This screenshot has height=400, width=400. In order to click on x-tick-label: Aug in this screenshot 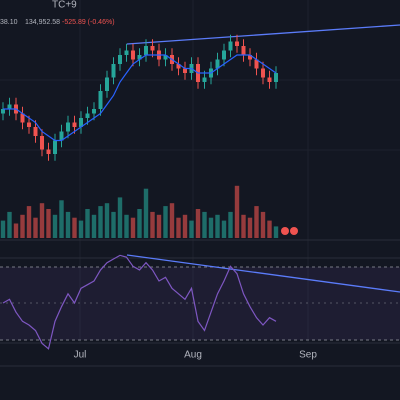, I will do `click(193, 355)`.